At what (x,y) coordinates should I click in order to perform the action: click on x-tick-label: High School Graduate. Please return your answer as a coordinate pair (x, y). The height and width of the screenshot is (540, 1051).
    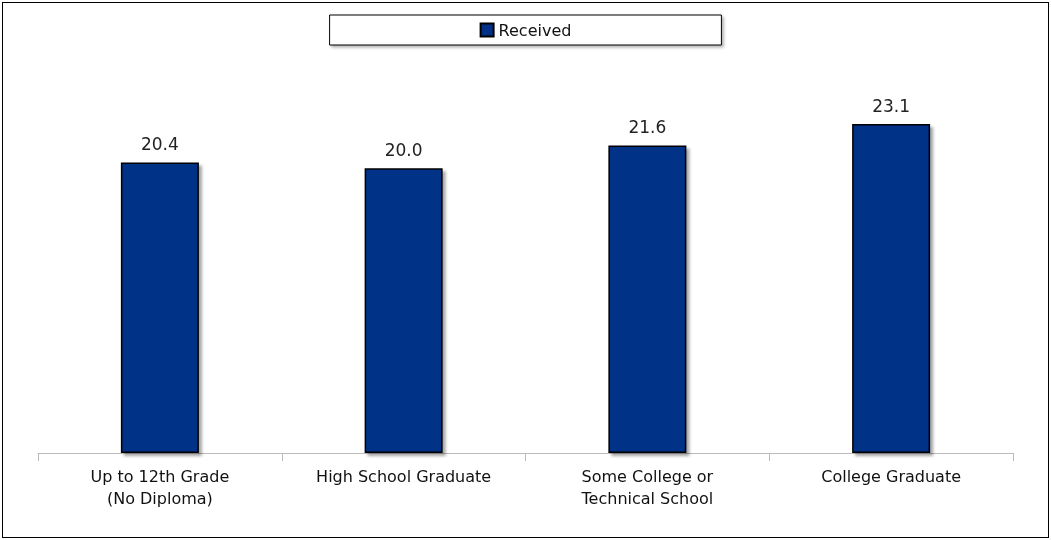
    Looking at the image, I should click on (404, 476).